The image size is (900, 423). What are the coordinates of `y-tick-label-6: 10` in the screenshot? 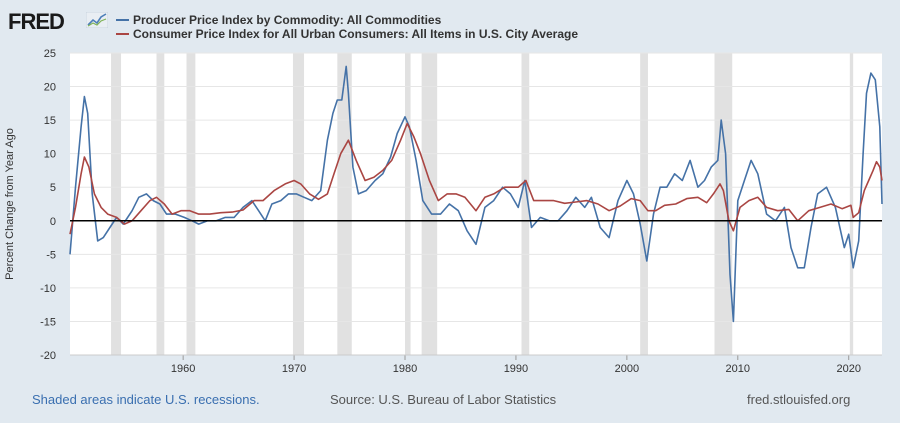 It's located at (50, 155).